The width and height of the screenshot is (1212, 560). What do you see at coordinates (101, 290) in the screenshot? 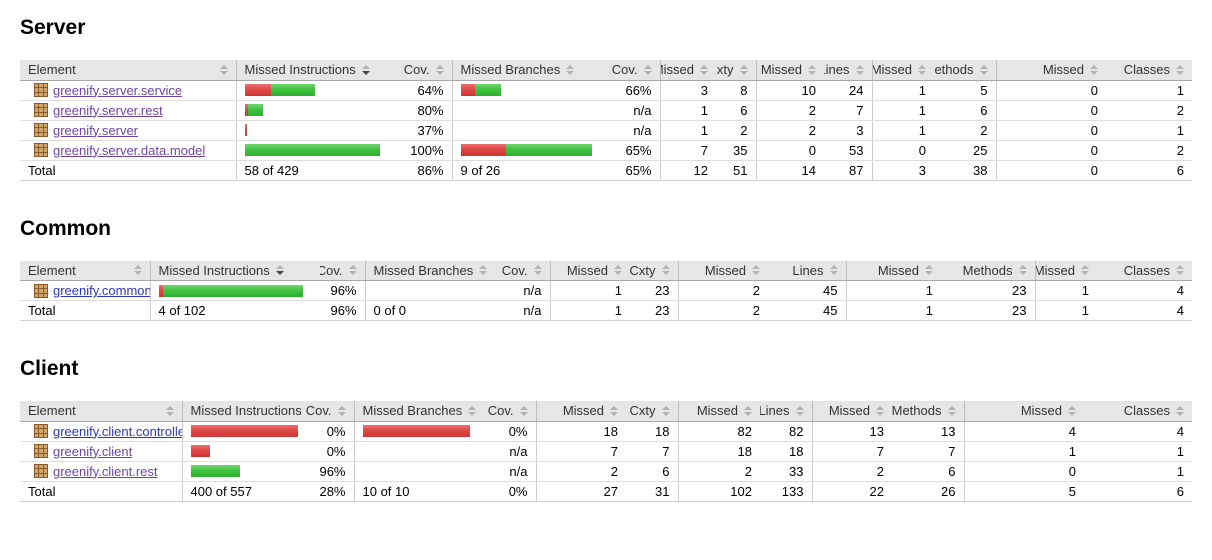
I see `package-link: greenify.common` at bounding box center [101, 290].